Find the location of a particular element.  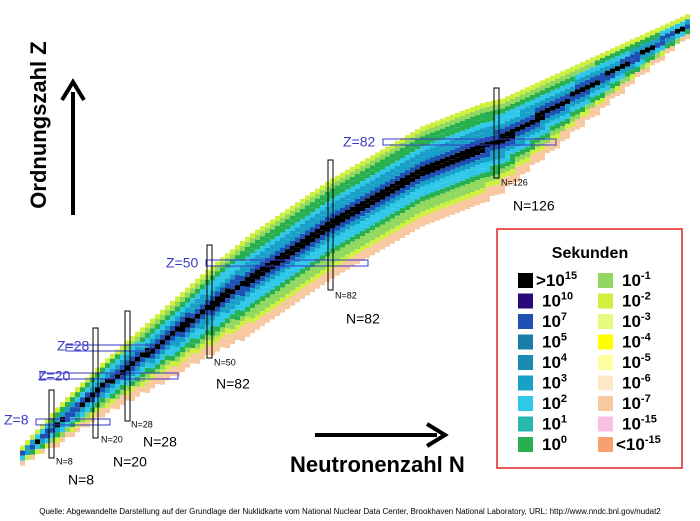

legend-exp: -15 is located at coordinates (653, 440).